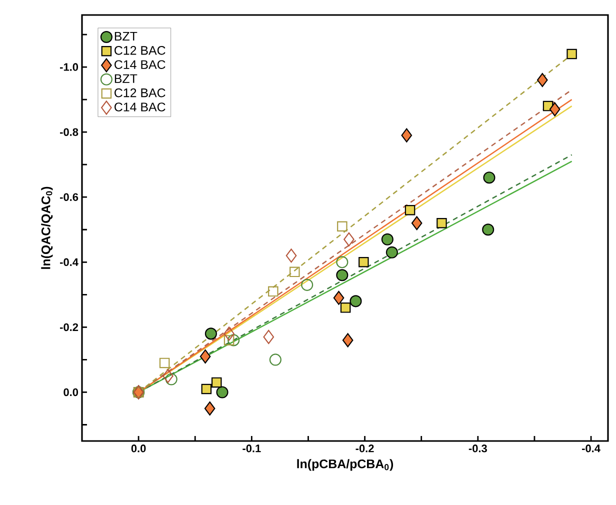 This screenshot has height=505, width=616. I want to click on y-tick-label: -1.0, so click(69, 67).